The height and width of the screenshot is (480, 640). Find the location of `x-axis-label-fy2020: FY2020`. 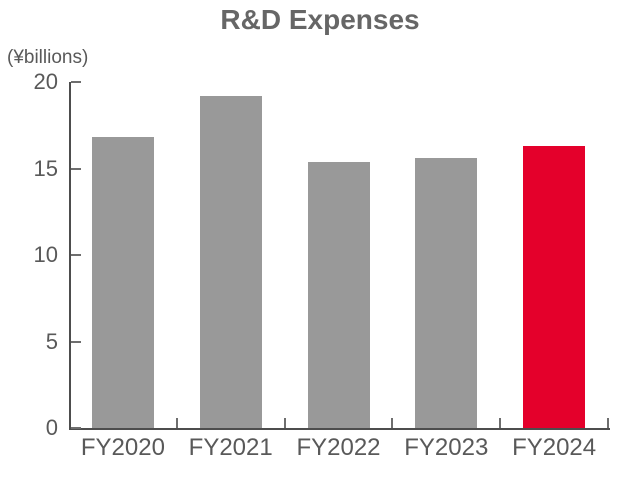

x-axis-label-fy2020: FY2020 is located at coordinates (122, 447).